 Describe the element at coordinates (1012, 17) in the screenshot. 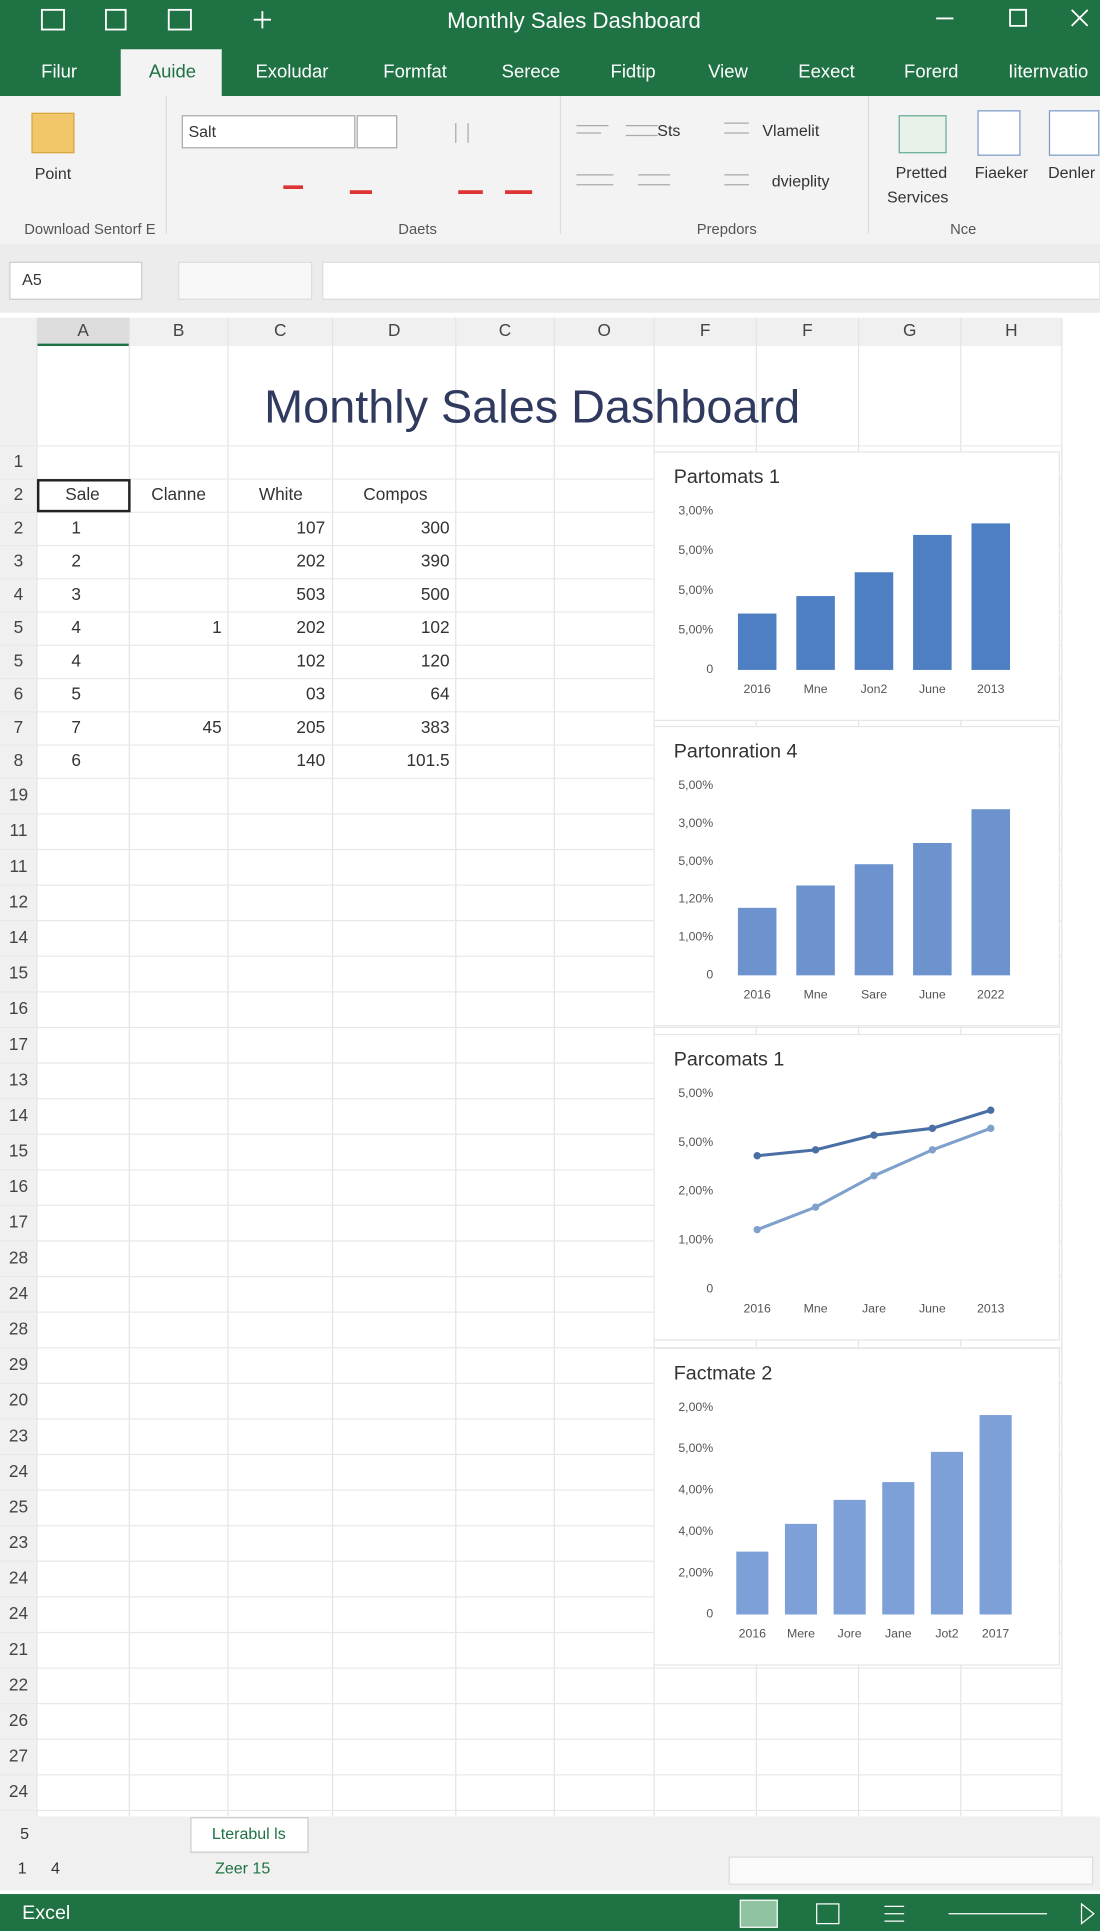

I see `window-controls` at that location.